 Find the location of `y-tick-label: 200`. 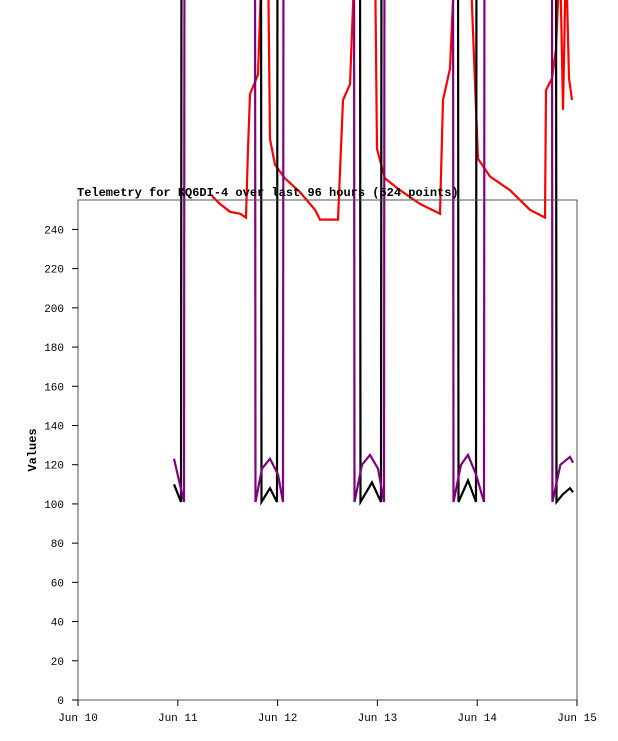

y-tick-label: 200 is located at coordinates (54, 310).